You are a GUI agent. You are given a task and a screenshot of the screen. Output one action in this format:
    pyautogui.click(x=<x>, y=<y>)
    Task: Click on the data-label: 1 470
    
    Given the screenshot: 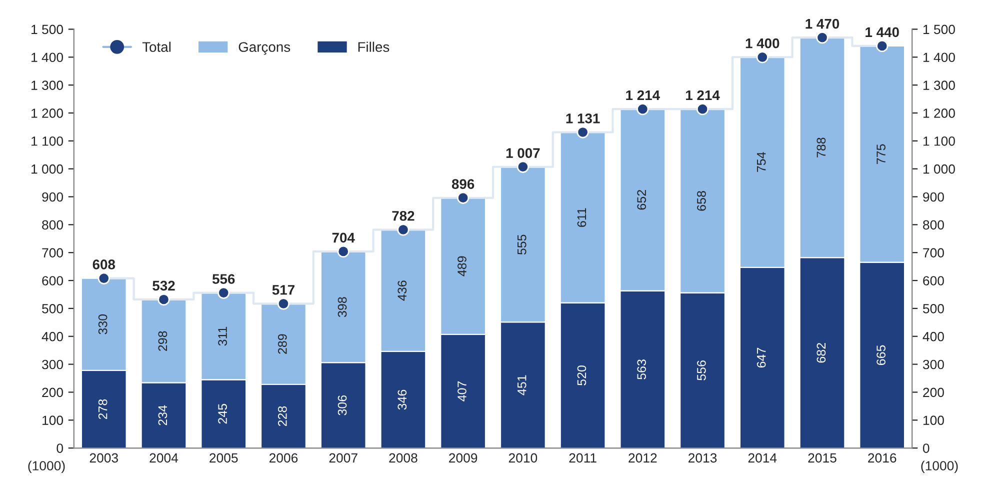 What is the action you would take?
    pyautogui.click(x=823, y=23)
    